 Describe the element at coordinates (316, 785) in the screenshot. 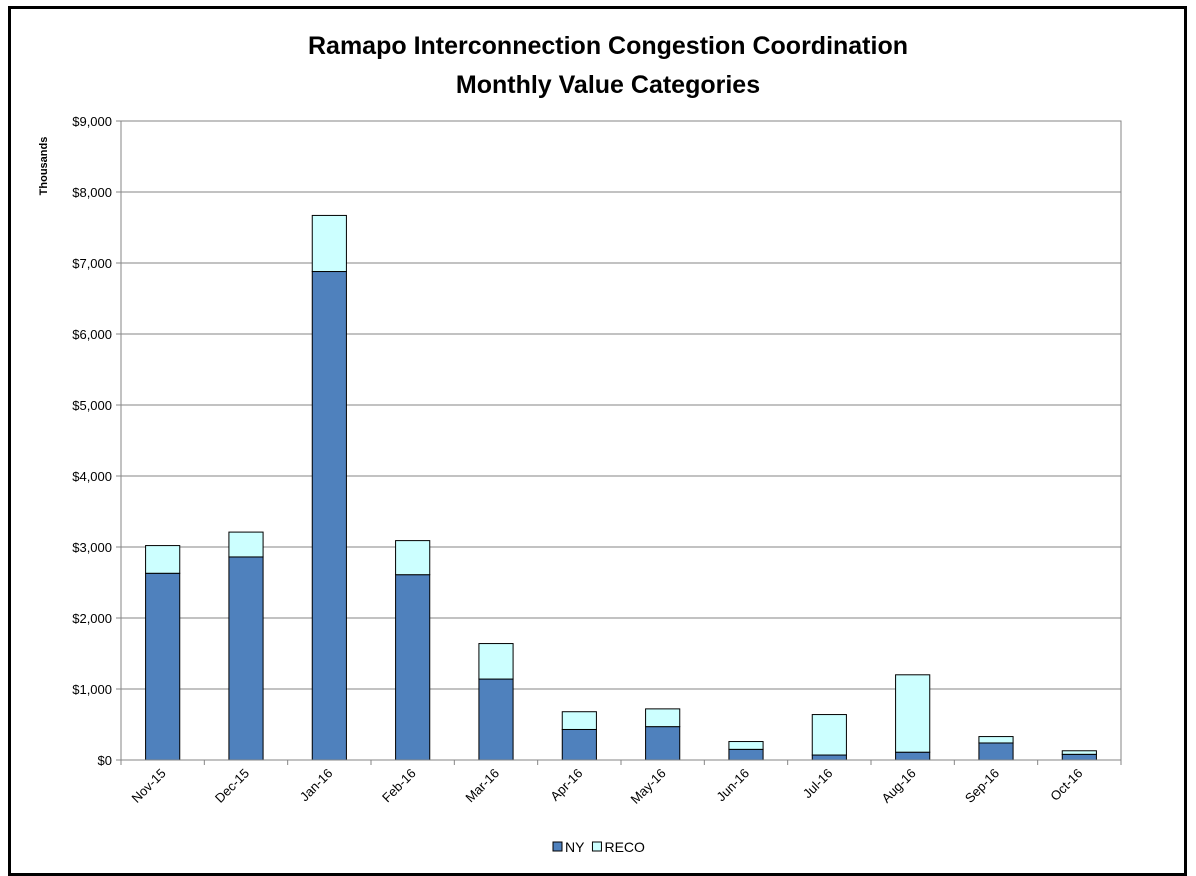

I see `x-tick-label: Jan-16` at that location.